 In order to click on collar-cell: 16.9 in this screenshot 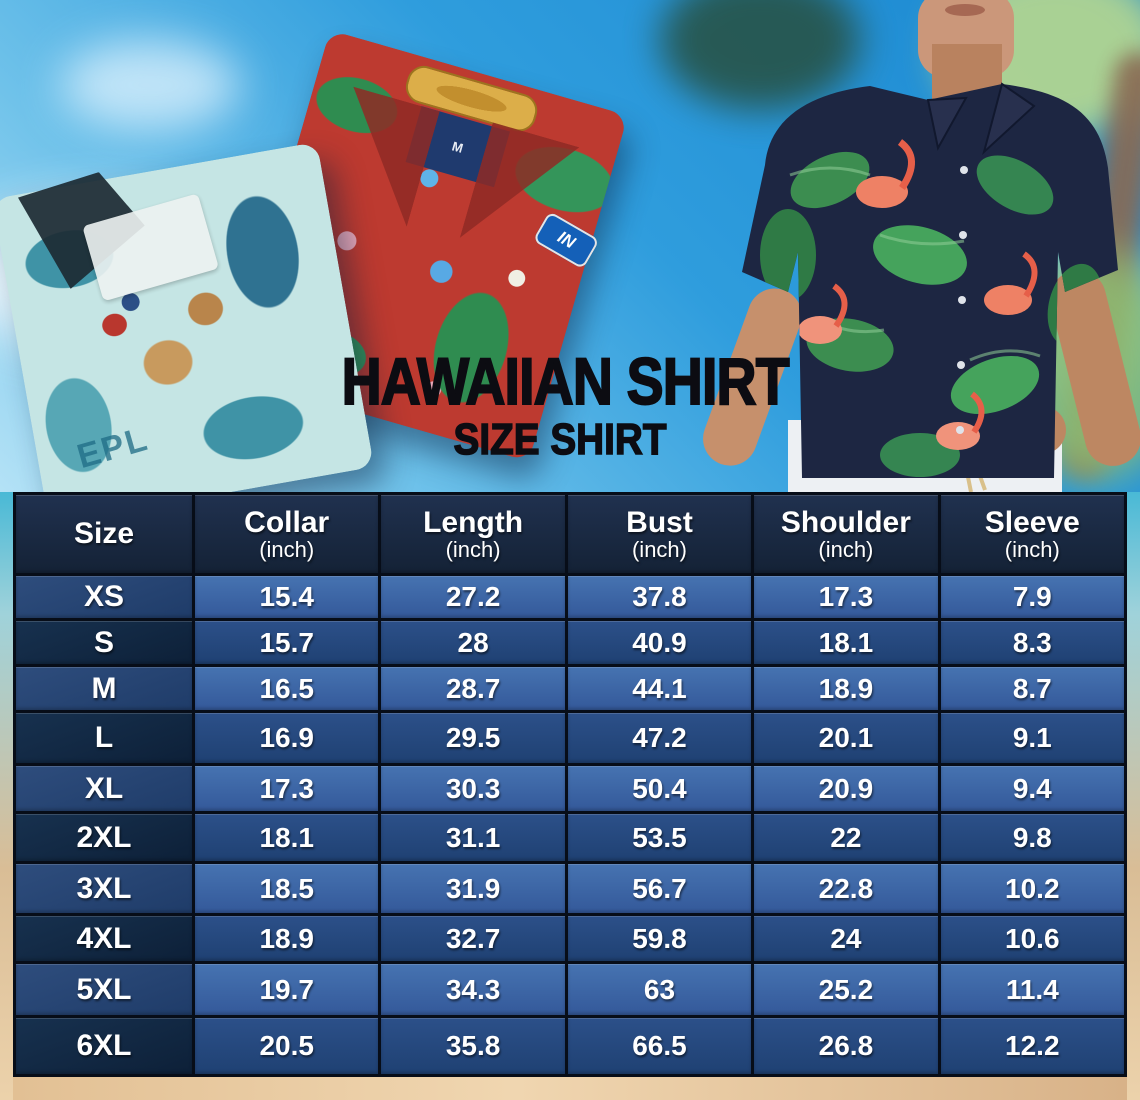, I will do `click(287, 738)`.